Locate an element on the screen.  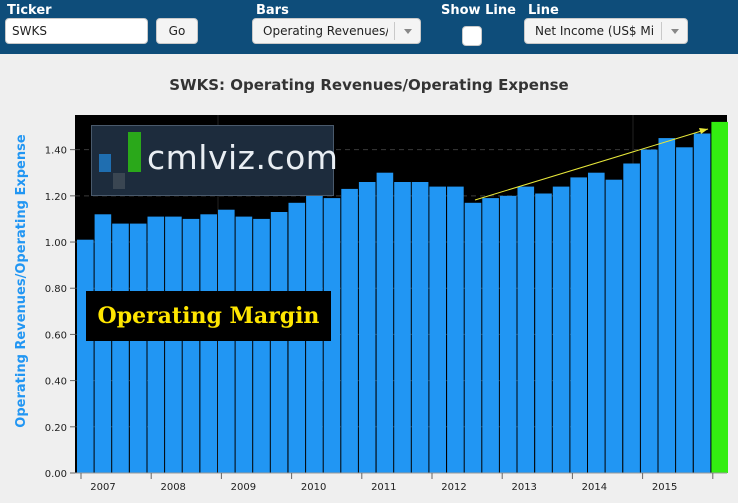
bars-select-value: Operating Revenues/Operating Expense is located at coordinates (325, 31).